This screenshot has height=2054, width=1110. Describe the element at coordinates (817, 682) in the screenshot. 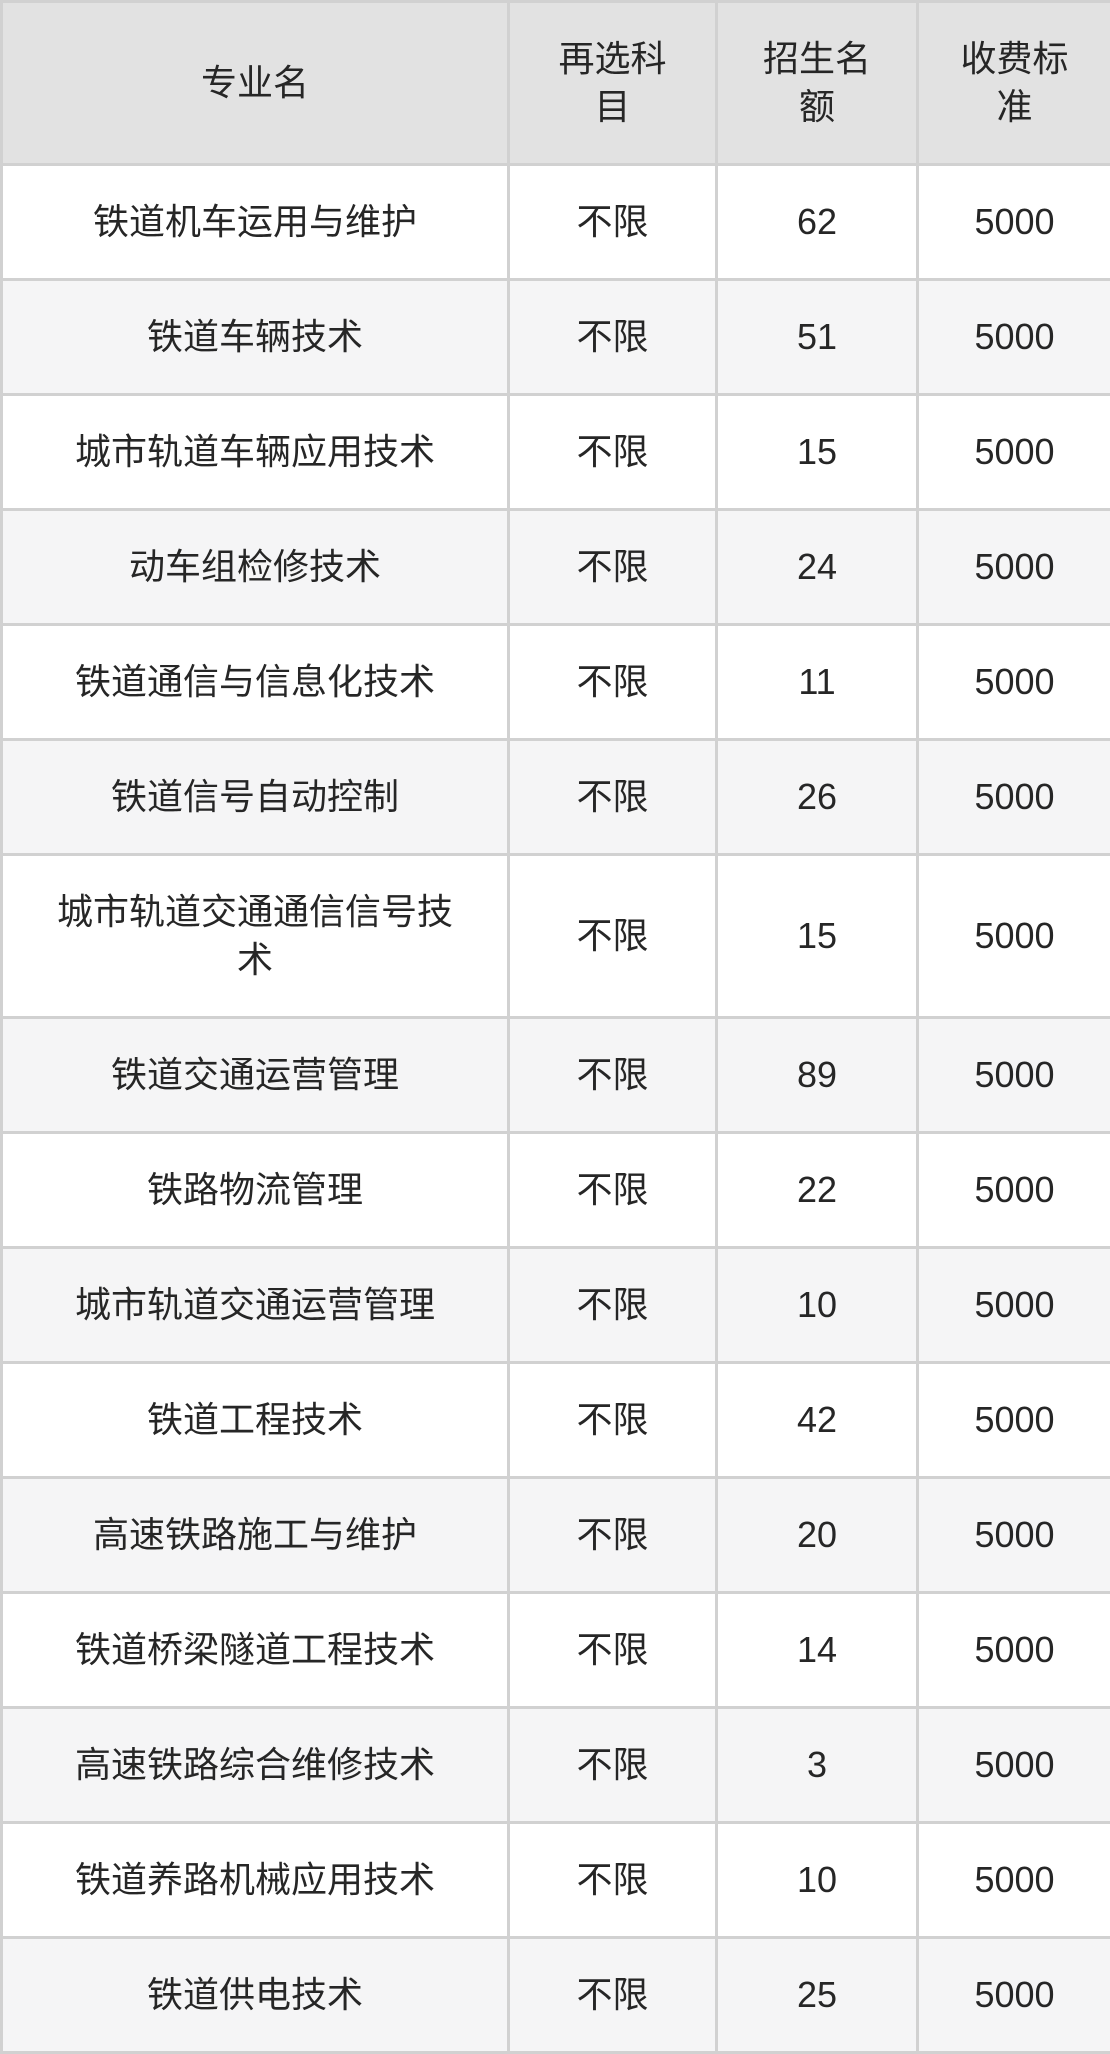

I see `cell-enrollment-quota: 11` at that location.